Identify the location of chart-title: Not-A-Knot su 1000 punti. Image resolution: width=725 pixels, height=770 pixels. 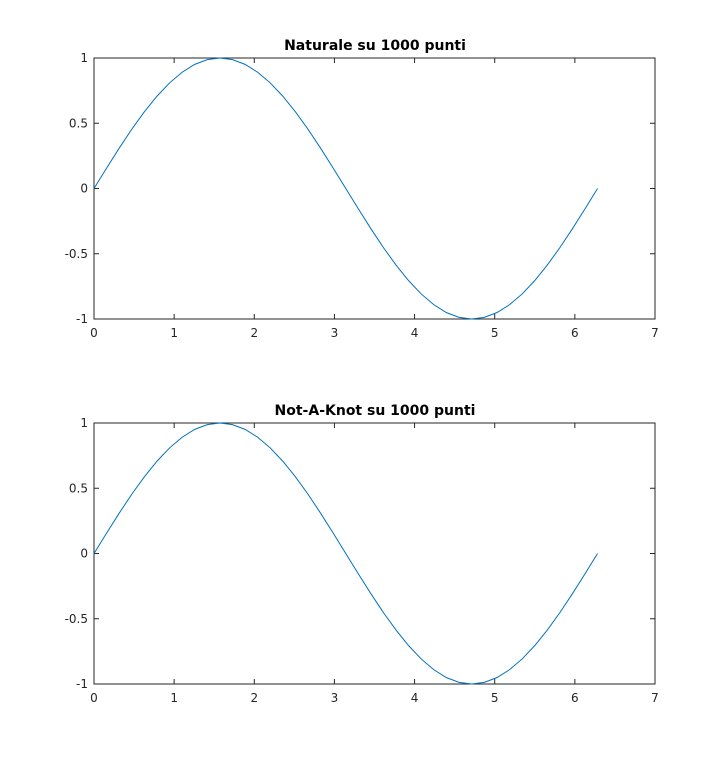
(375, 411).